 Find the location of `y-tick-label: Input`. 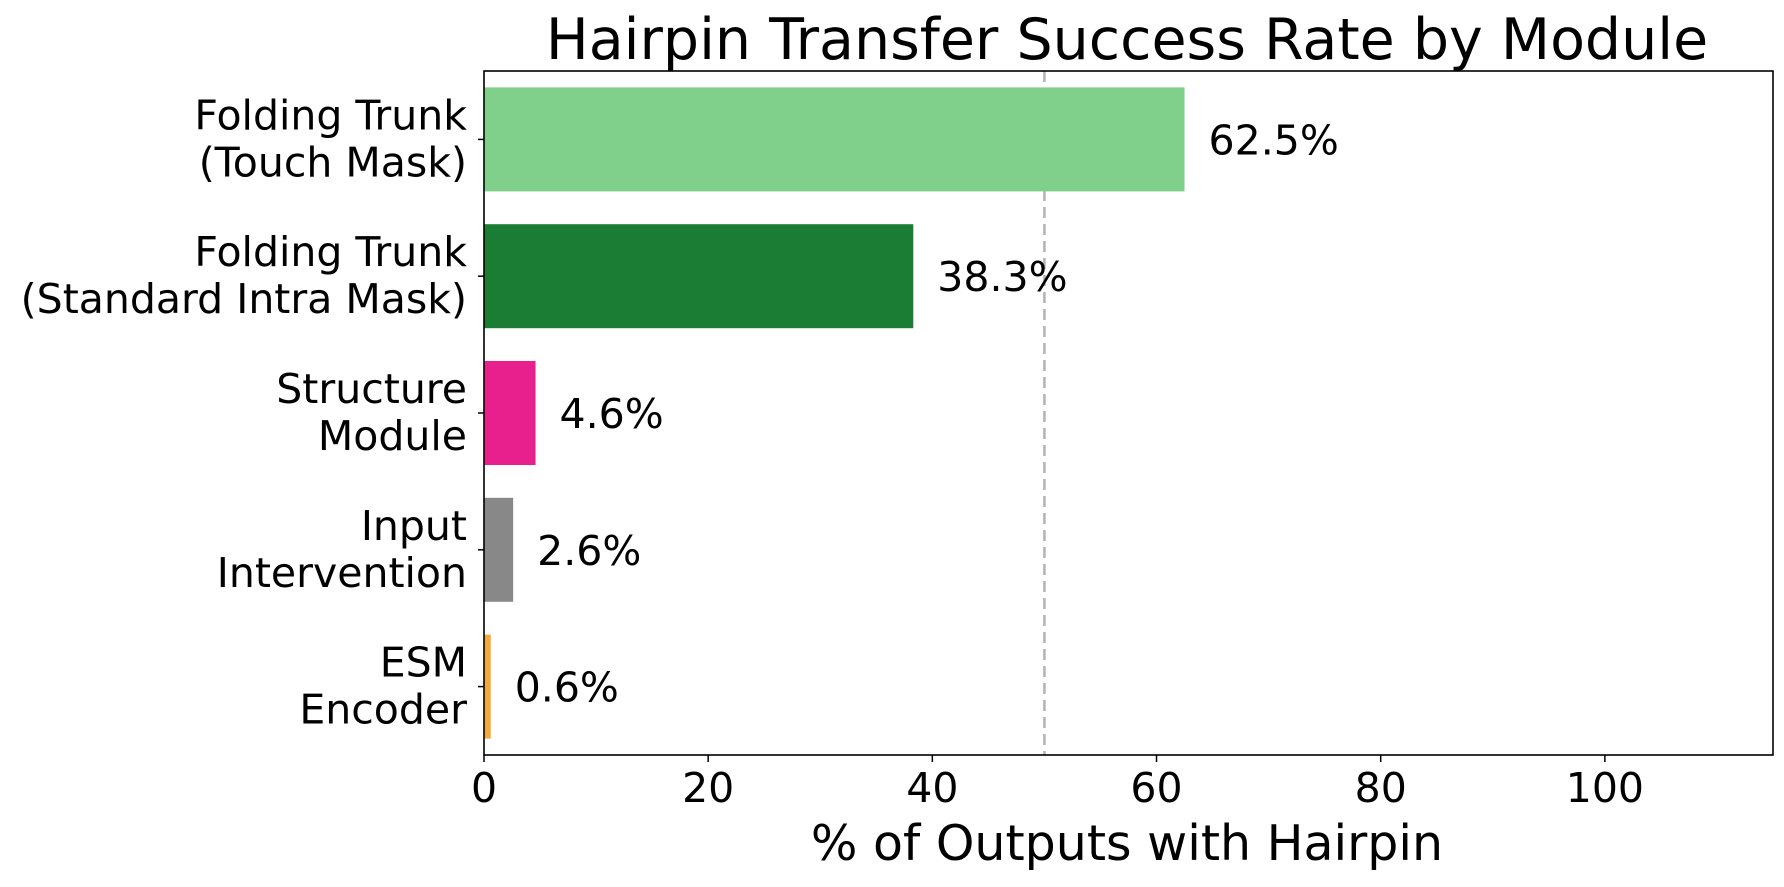

y-tick-label: Input is located at coordinates (414, 526).